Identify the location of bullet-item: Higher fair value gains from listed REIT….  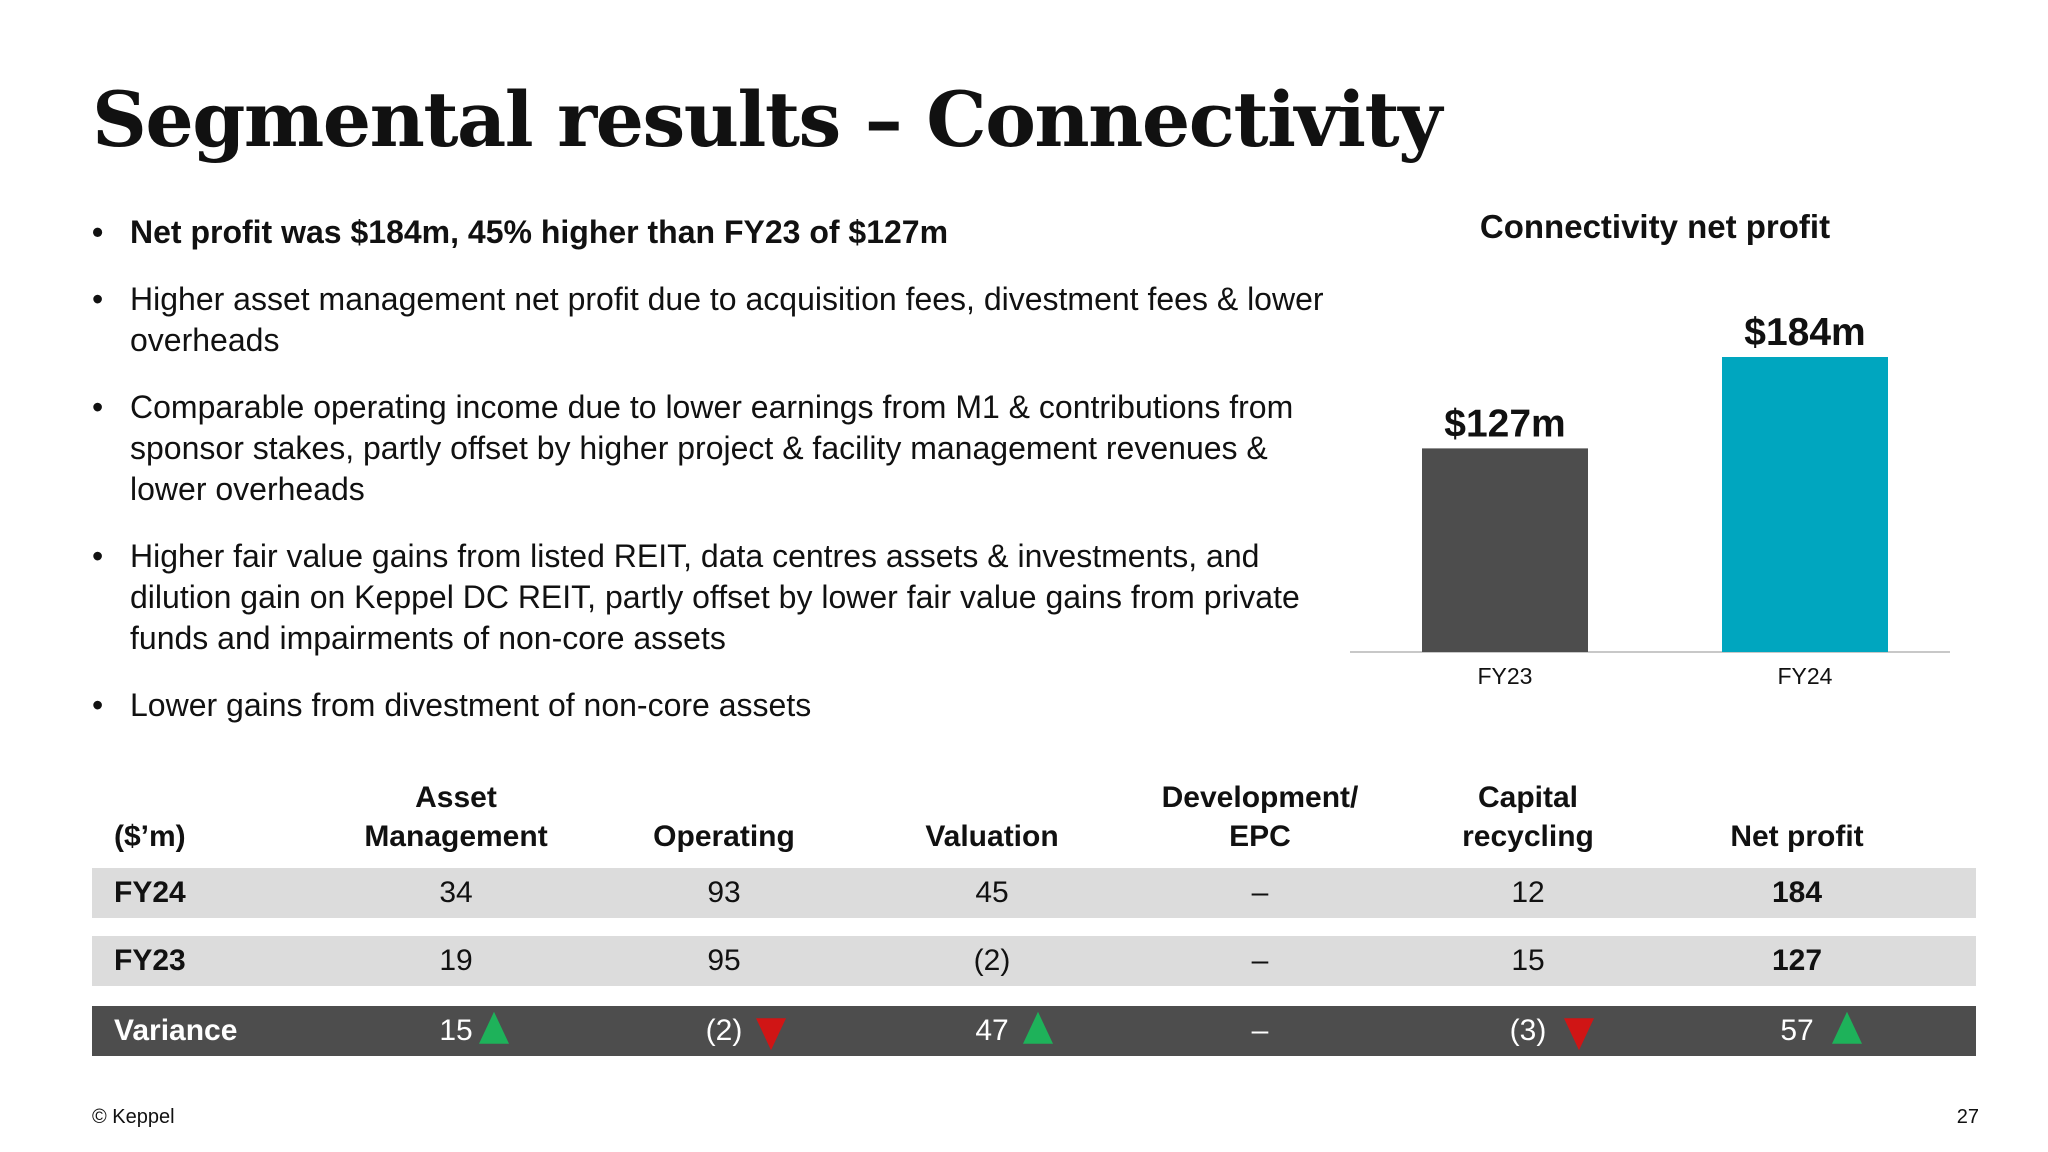
(717, 597).